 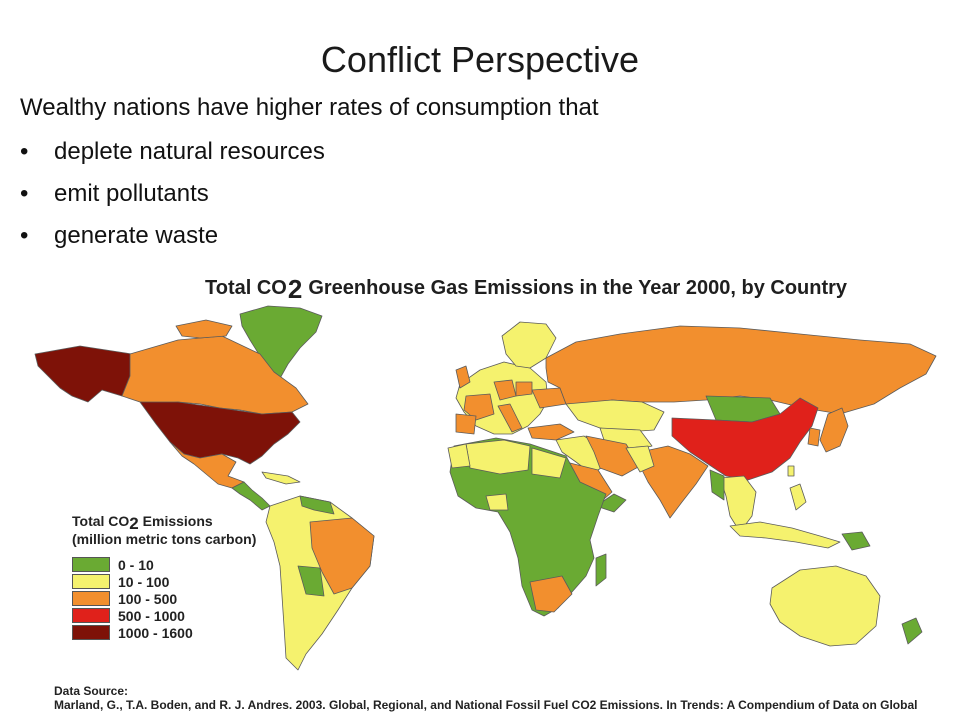 What do you see at coordinates (798, 497) in the screenshot?
I see `philippines` at bounding box center [798, 497].